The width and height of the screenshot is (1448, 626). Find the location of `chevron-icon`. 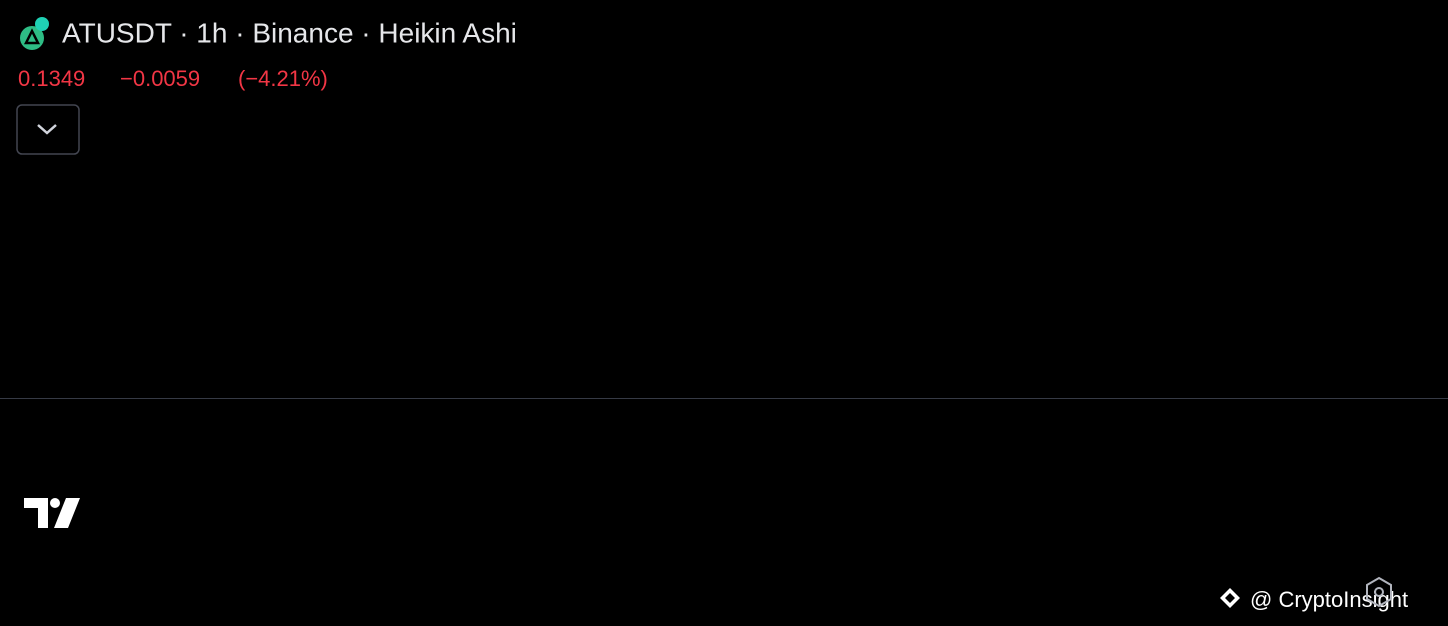

chevron-icon is located at coordinates (47, 129).